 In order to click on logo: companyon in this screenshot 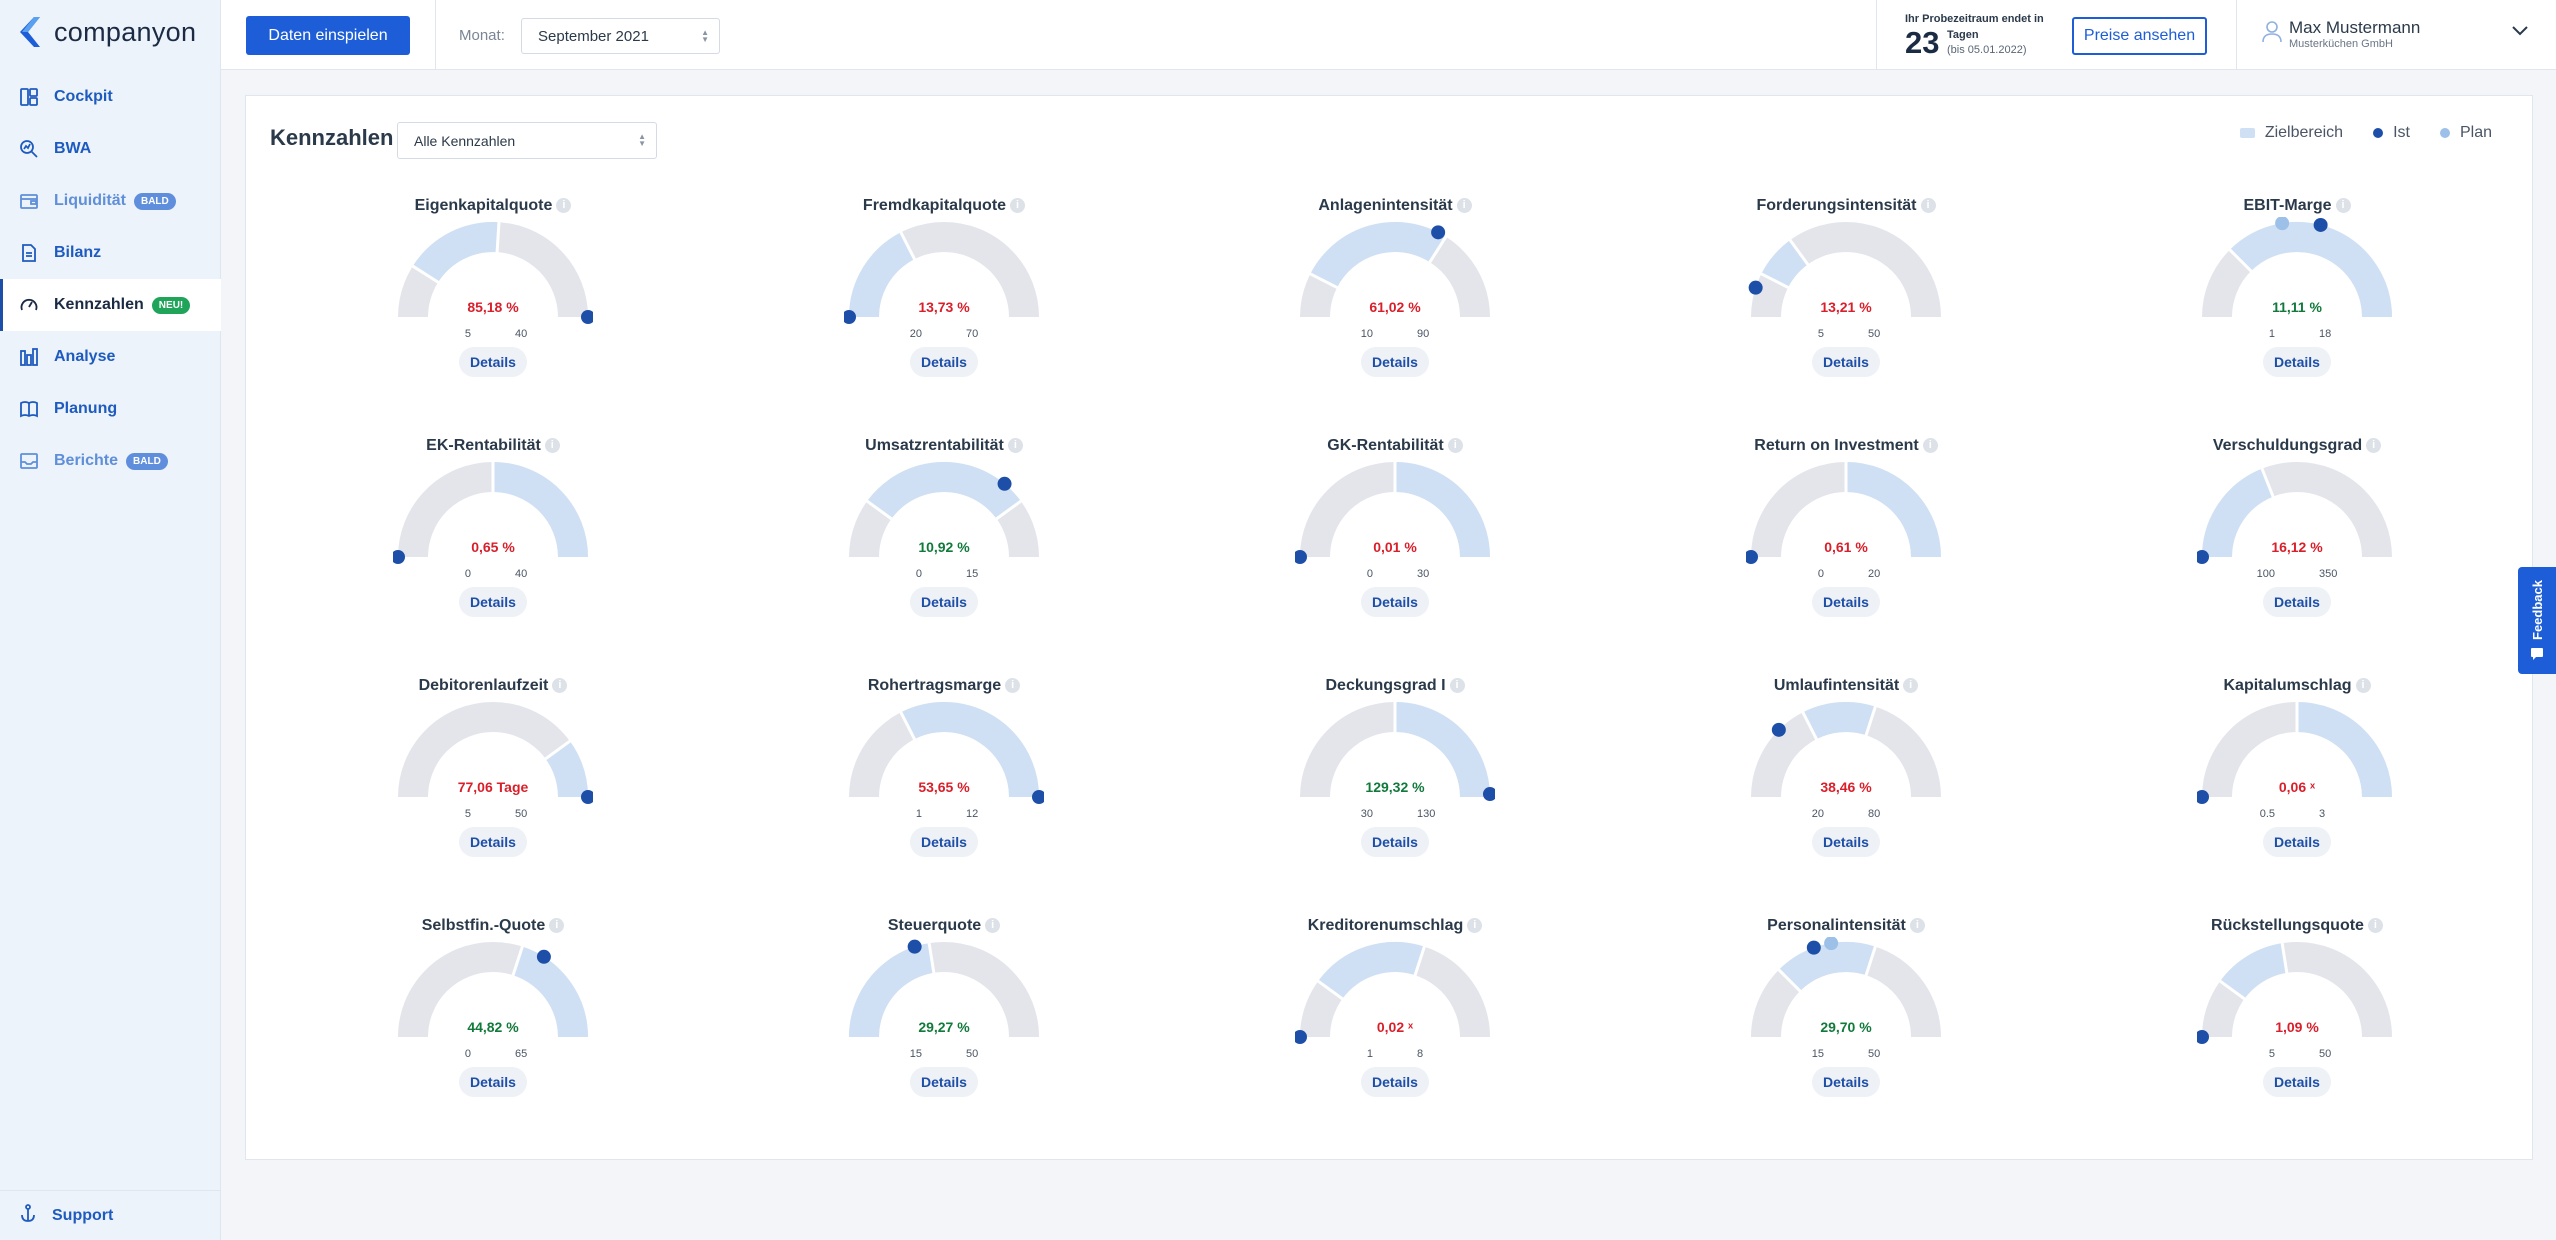, I will do `click(105, 32)`.